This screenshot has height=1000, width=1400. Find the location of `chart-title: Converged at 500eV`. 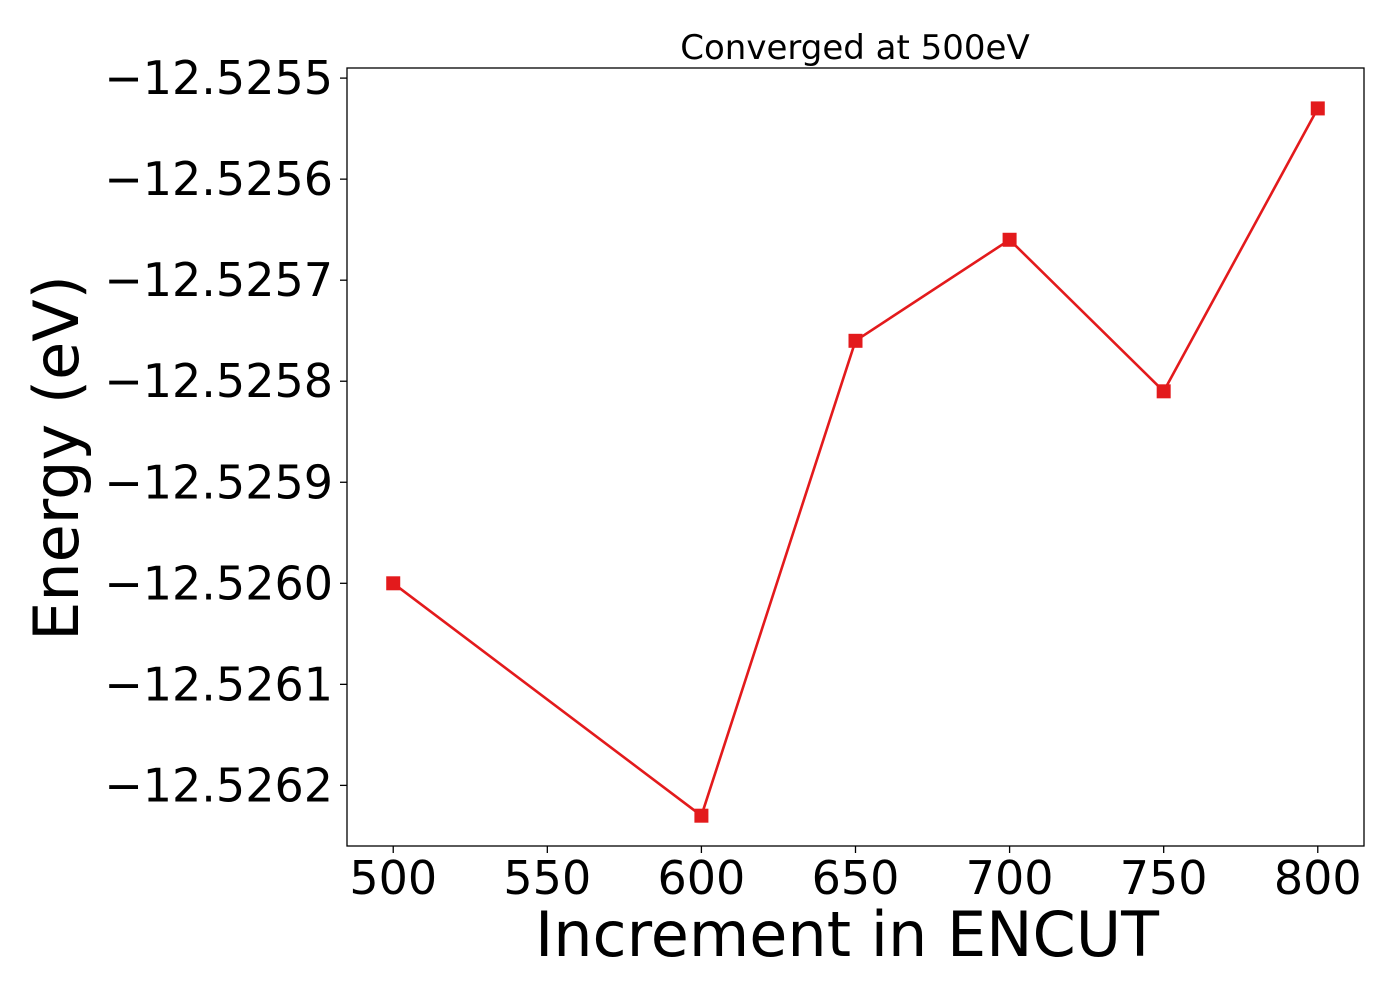

chart-title: Converged at 500eV is located at coordinates (854, 48).